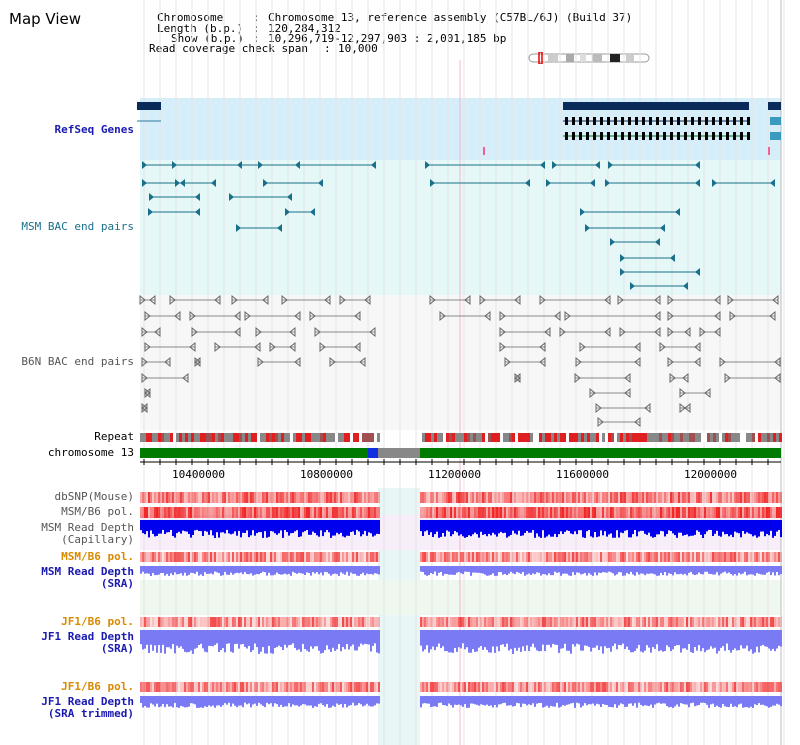 The image size is (800, 745). I want to click on track-label-jf1-depth: JF1 Read Depth, so click(87, 636).